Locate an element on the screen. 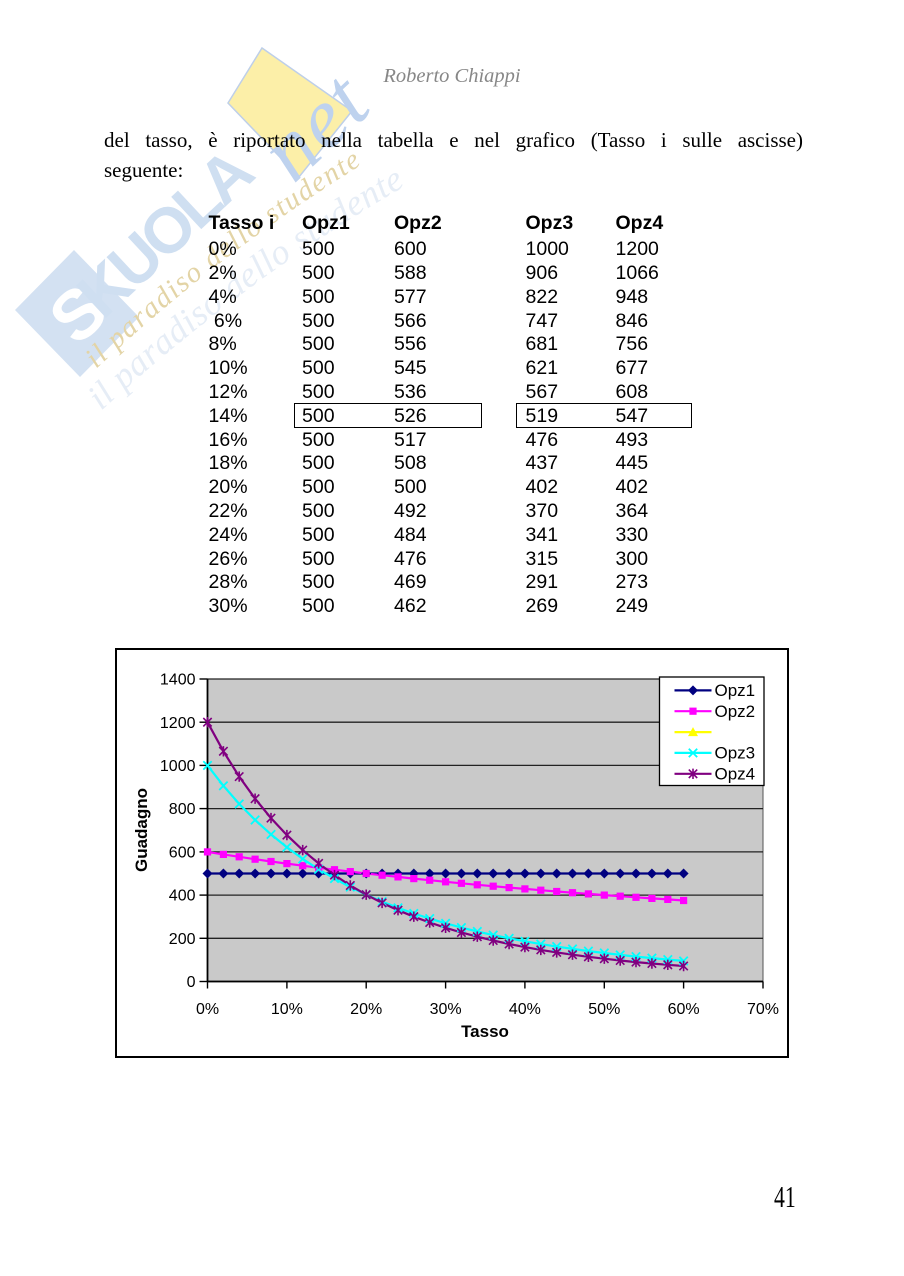  svg-text: 70% is located at coordinates (763, 1009).